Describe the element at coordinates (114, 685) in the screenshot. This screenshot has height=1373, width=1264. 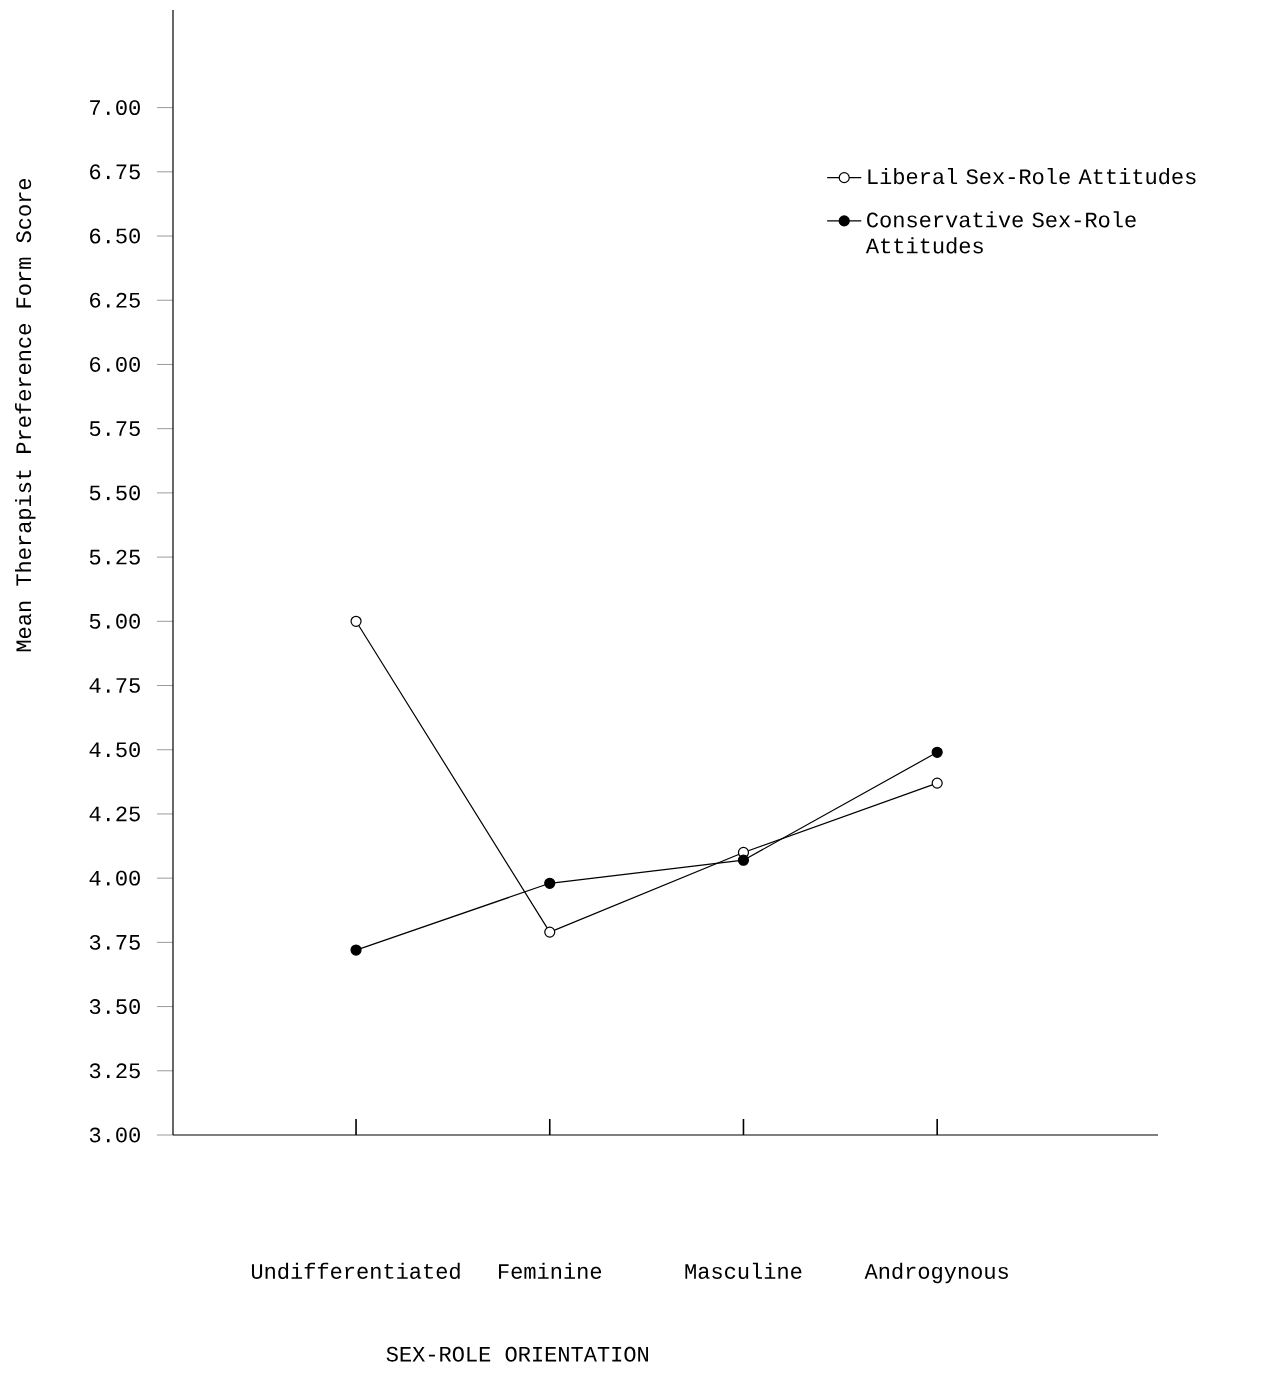
I see `y-tick-label: 4.75` at that location.